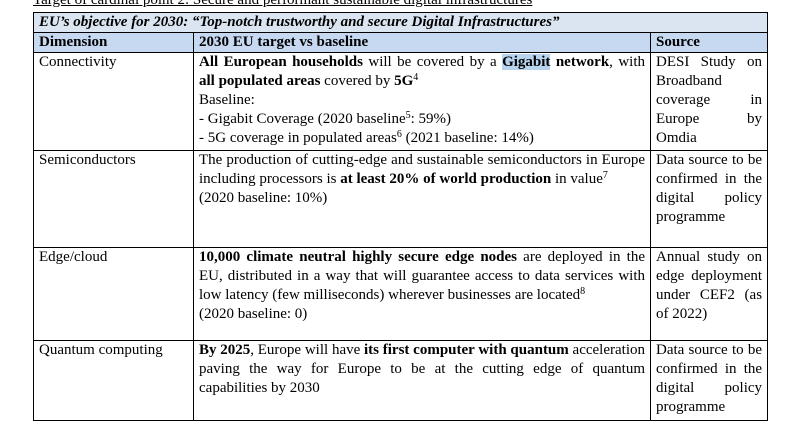 This screenshot has height=421, width=800. I want to click on text-run: will be covered by a, so click(432, 62).